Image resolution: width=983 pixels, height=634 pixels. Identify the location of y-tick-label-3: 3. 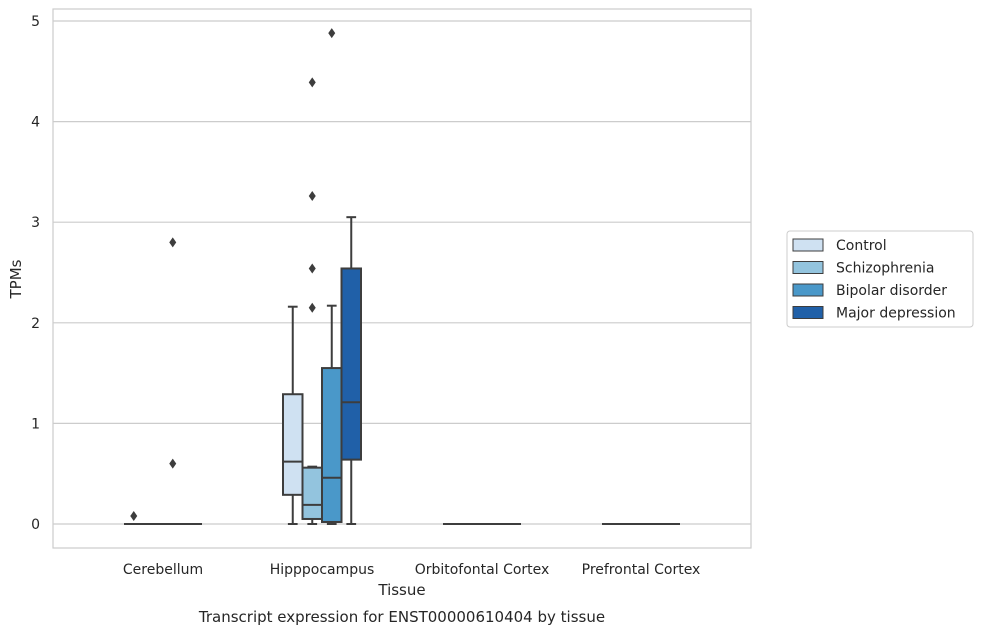
(35, 223).